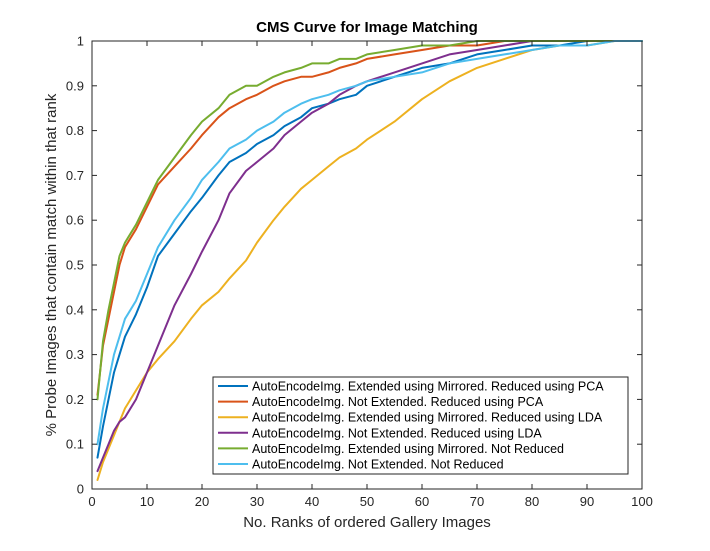 This screenshot has height=551, width=710. I want to click on x-tick-label: 90, so click(587, 501).